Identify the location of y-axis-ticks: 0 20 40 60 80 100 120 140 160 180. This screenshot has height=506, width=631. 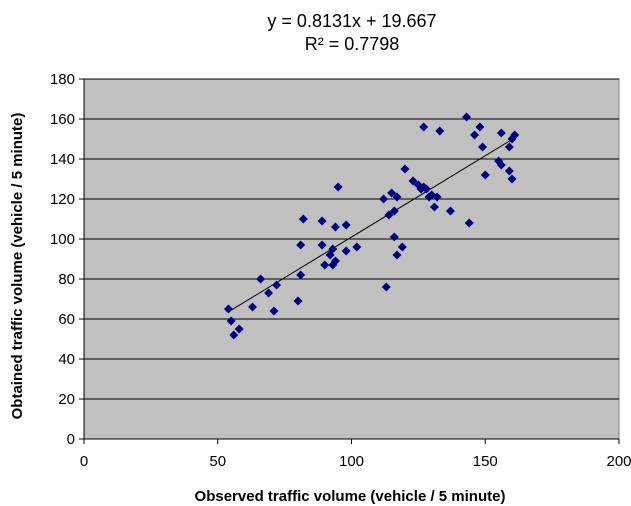
(67, 259).